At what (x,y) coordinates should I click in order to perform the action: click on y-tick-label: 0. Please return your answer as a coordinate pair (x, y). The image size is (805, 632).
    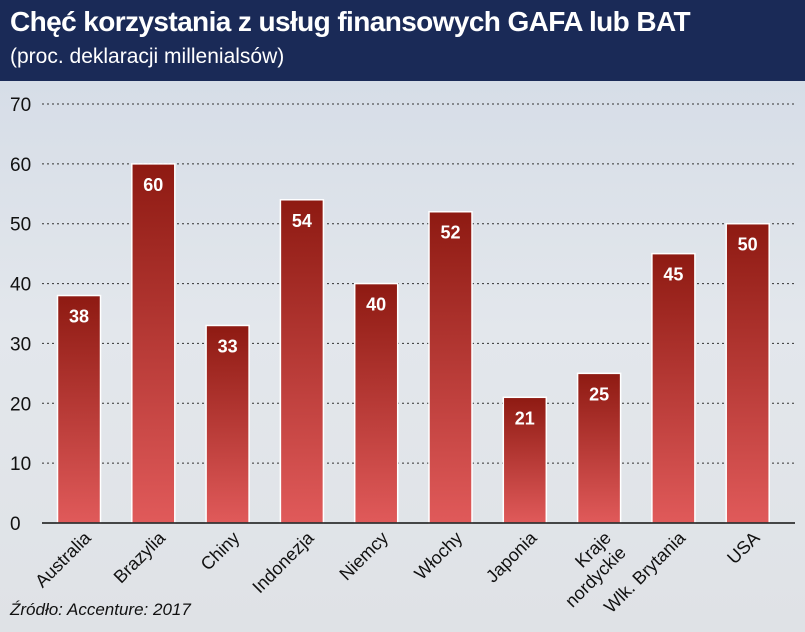
    Looking at the image, I should click on (15, 524).